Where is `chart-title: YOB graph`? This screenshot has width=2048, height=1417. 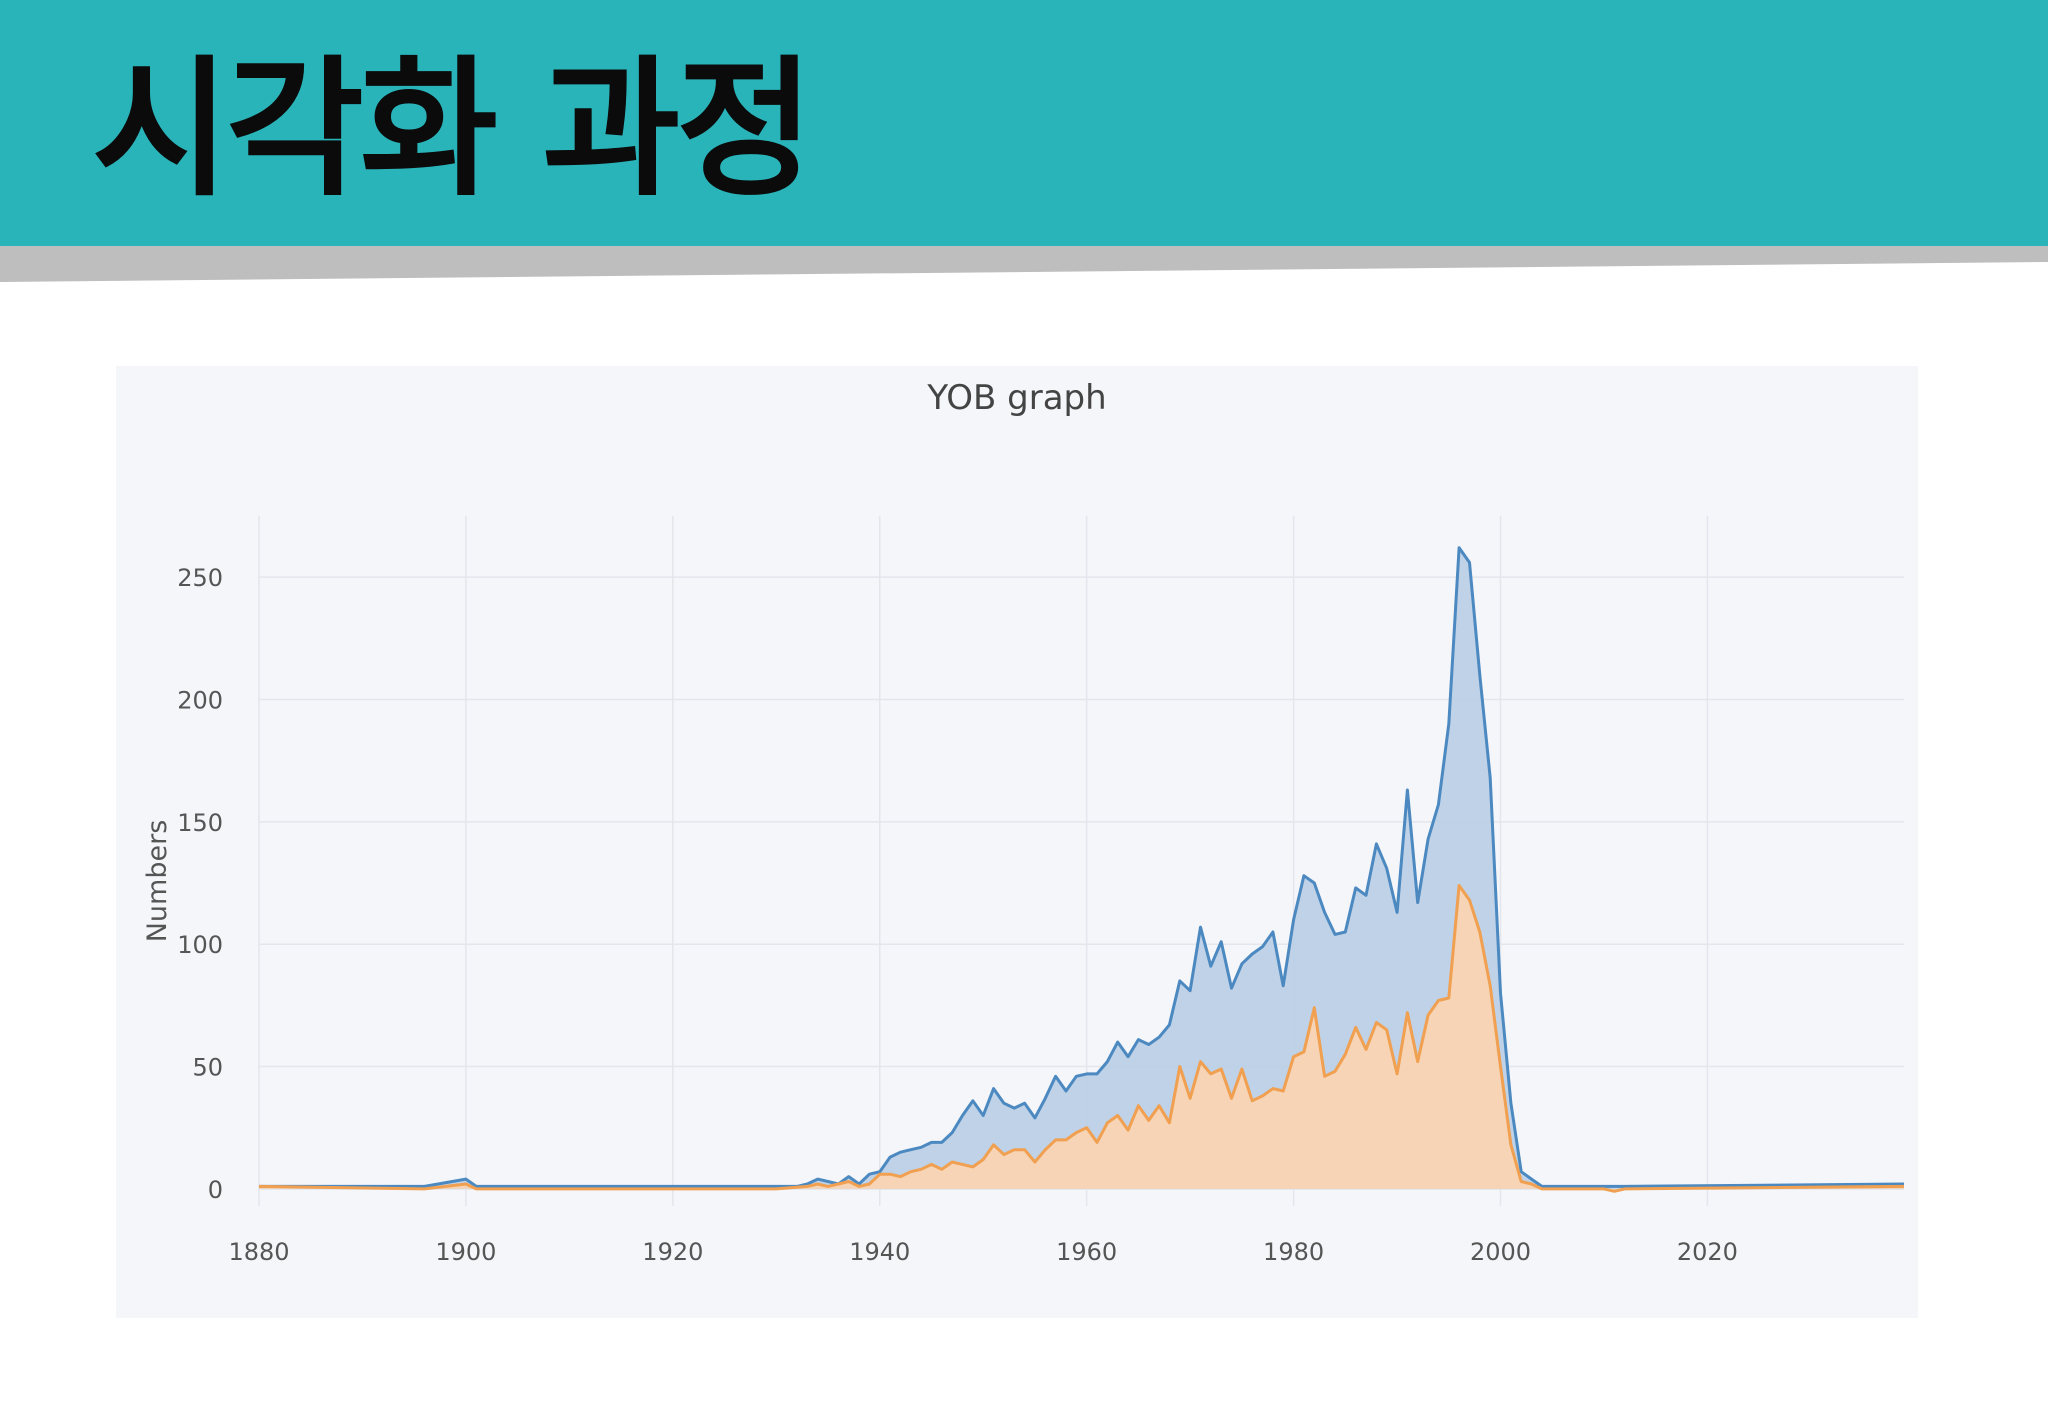
chart-title: YOB graph is located at coordinates (1017, 398).